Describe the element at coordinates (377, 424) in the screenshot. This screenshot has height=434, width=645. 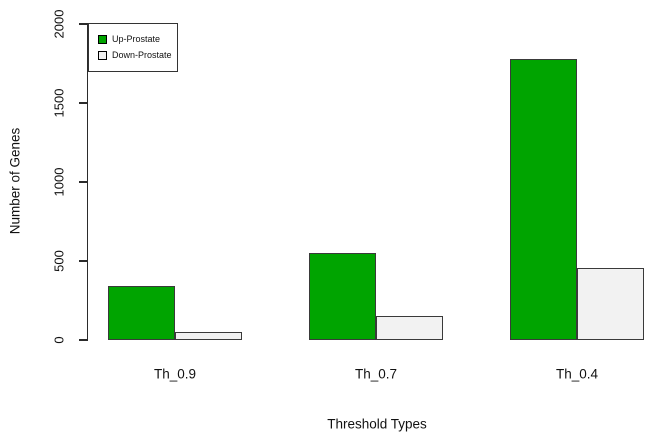
I see `x-axis-title: Threshold Types` at that location.